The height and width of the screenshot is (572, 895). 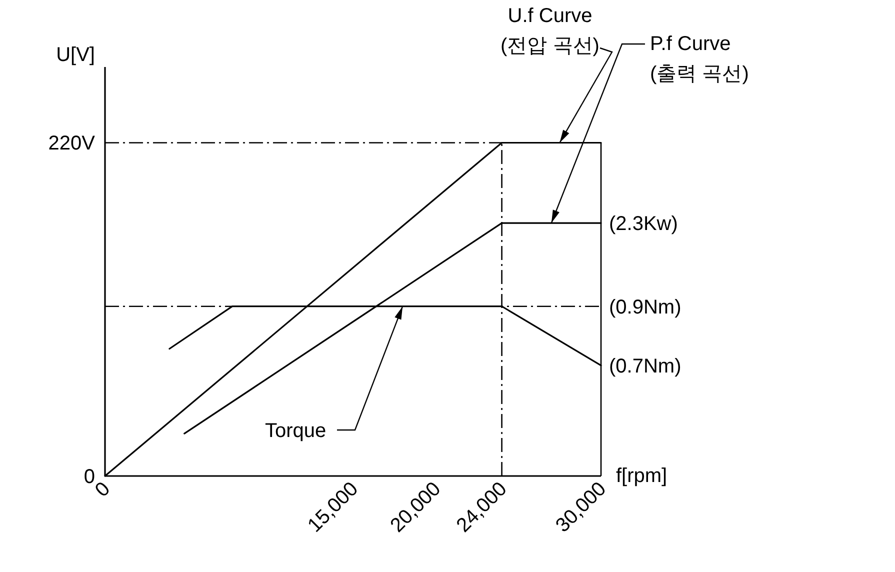 What do you see at coordinates (645, 307) in the screenshot?
I see `annotation: (0.9Nm)` at bounding box center [645, 307].